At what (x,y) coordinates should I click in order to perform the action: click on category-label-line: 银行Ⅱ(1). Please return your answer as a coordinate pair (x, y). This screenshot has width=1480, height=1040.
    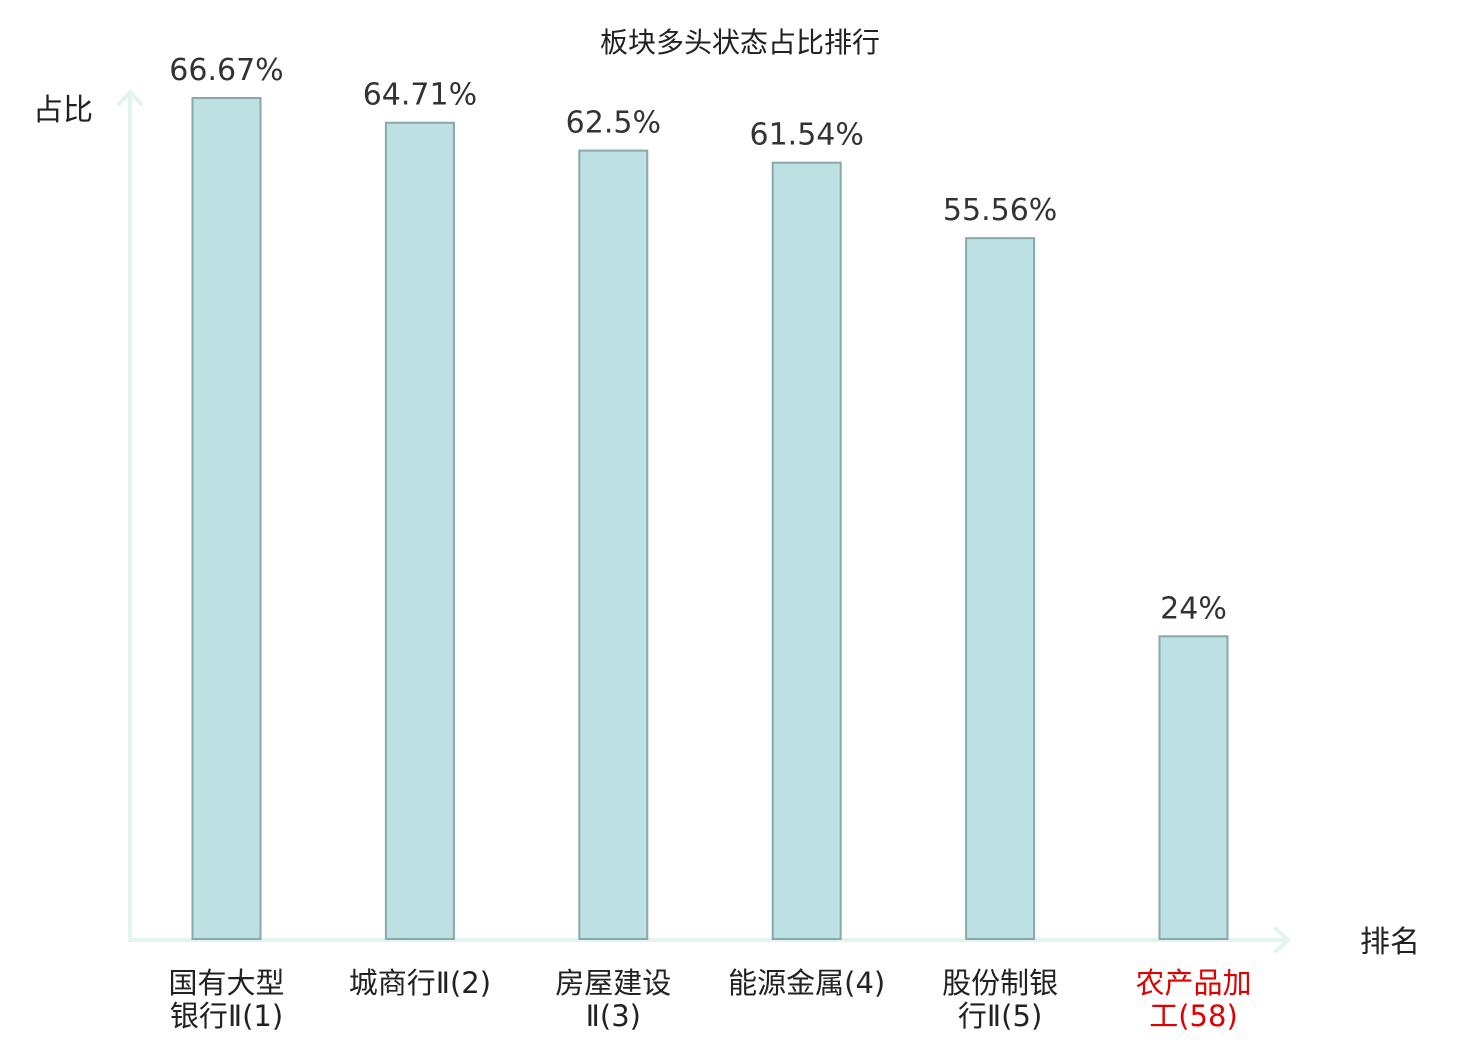
    Looking at the image, I should click on (226, 1016).